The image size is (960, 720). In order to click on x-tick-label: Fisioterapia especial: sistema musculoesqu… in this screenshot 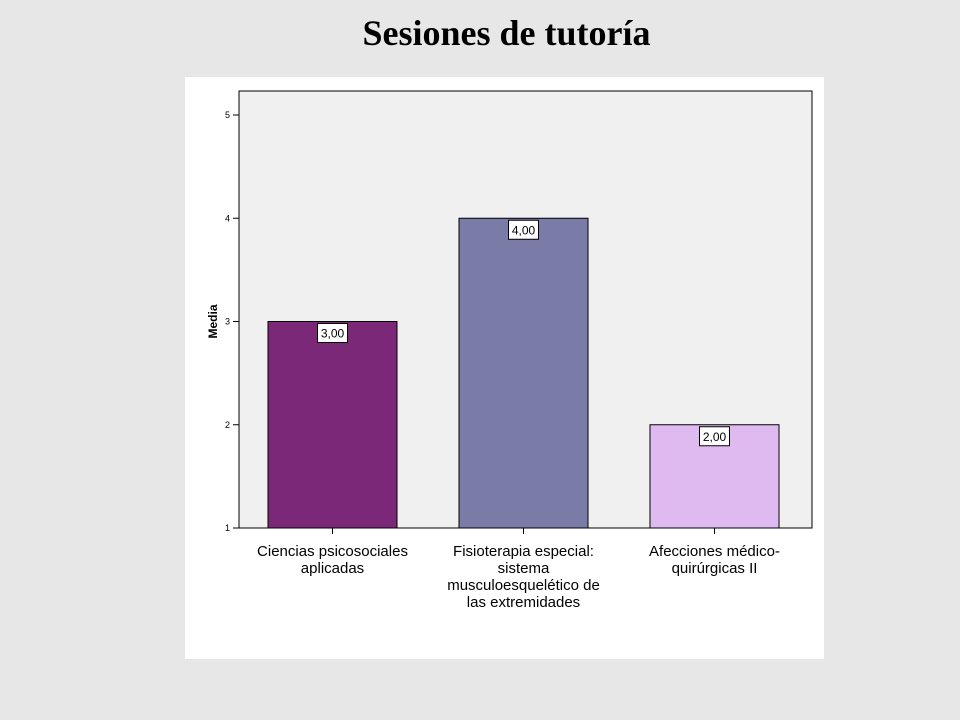, I will do `click(523, 577)`.